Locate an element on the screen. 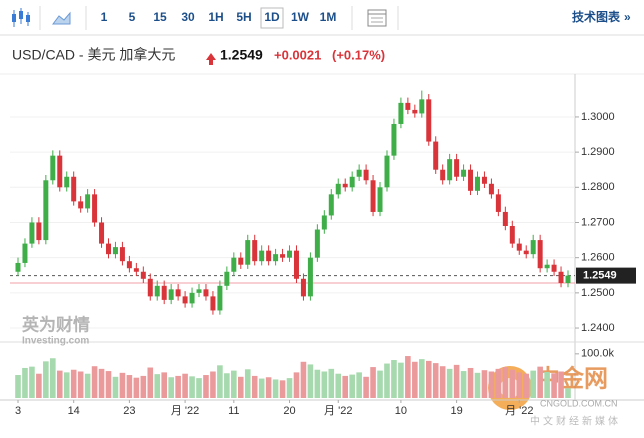 This screenshot has height=438, width=644. interval-button: 1W is located at coordinates (300, 17).